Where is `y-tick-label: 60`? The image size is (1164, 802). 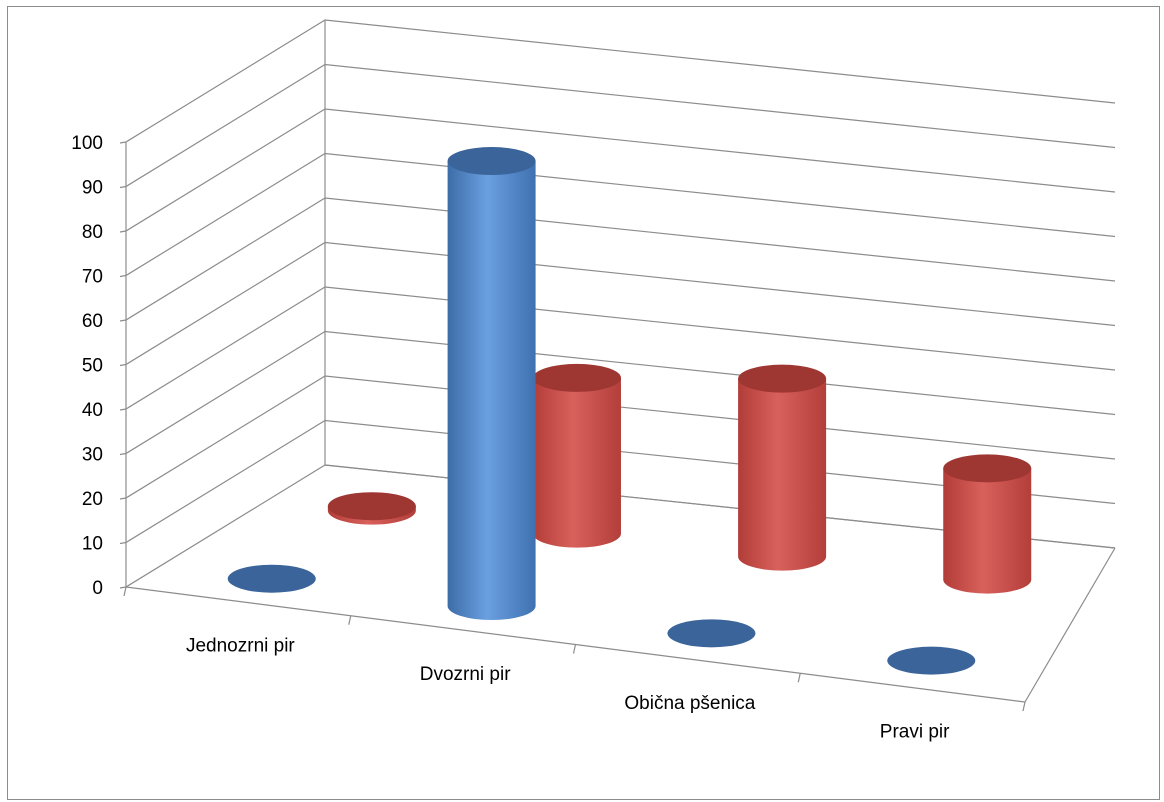
y-tick-label: 60 is located at coordinates (92, 321).